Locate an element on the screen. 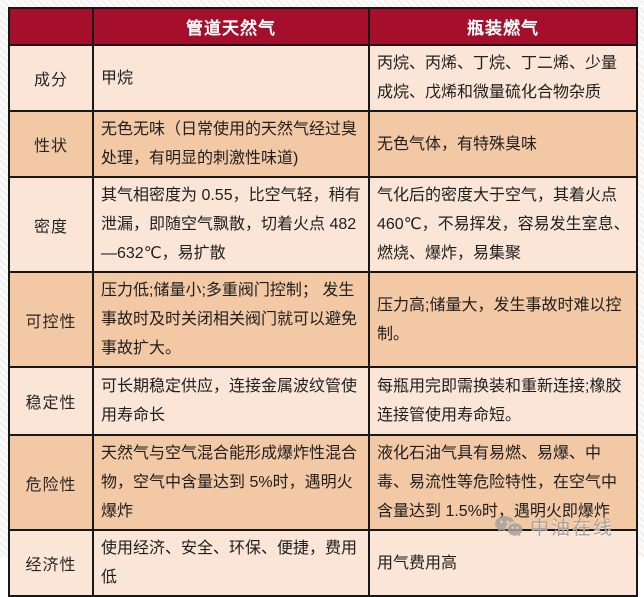 Image resolution: width=644 pixels, height=597 pixels. watermark-text: 中油在线 is located at coordinates (571, 528).